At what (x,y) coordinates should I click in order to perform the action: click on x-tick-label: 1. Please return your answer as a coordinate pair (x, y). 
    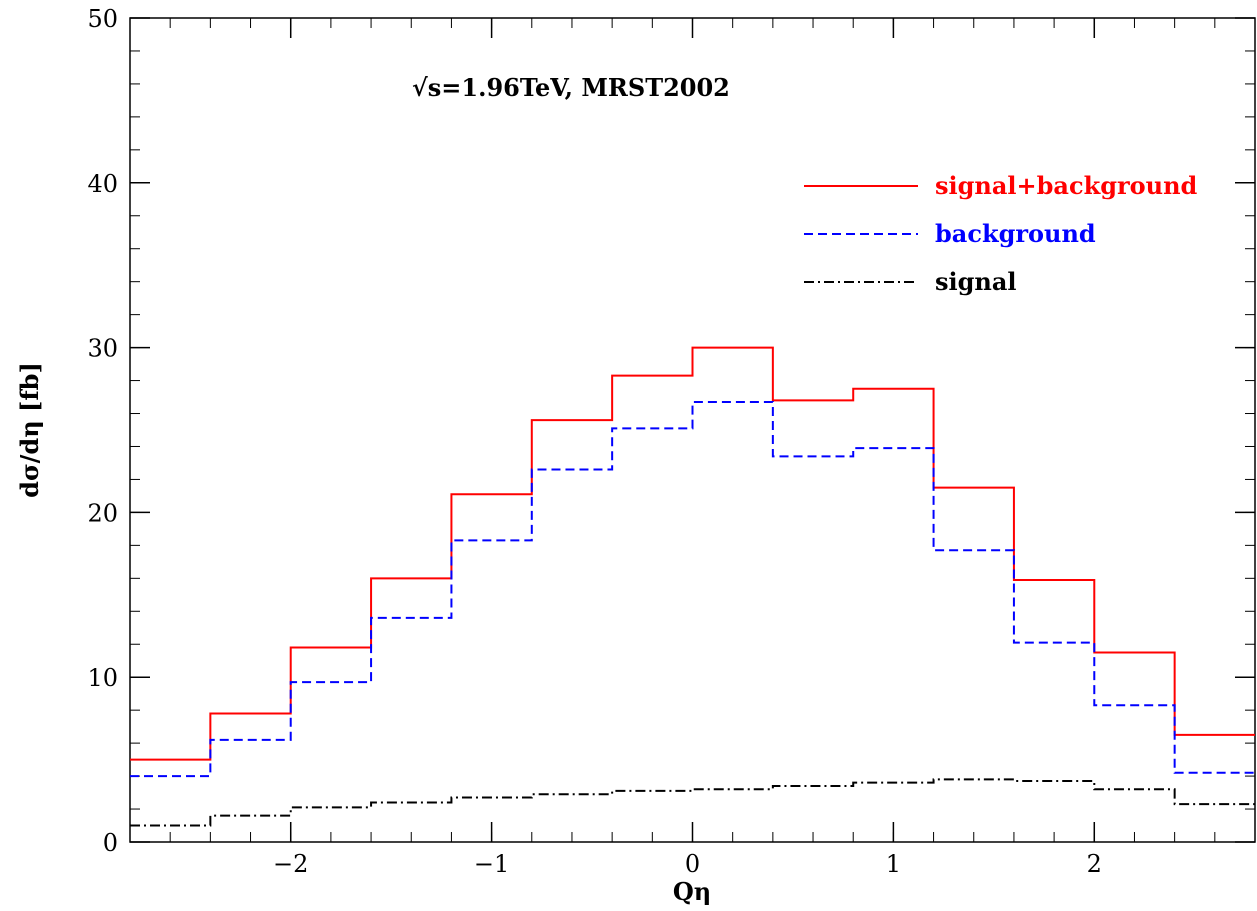
    Looking at the image, I should click on (893, 864).